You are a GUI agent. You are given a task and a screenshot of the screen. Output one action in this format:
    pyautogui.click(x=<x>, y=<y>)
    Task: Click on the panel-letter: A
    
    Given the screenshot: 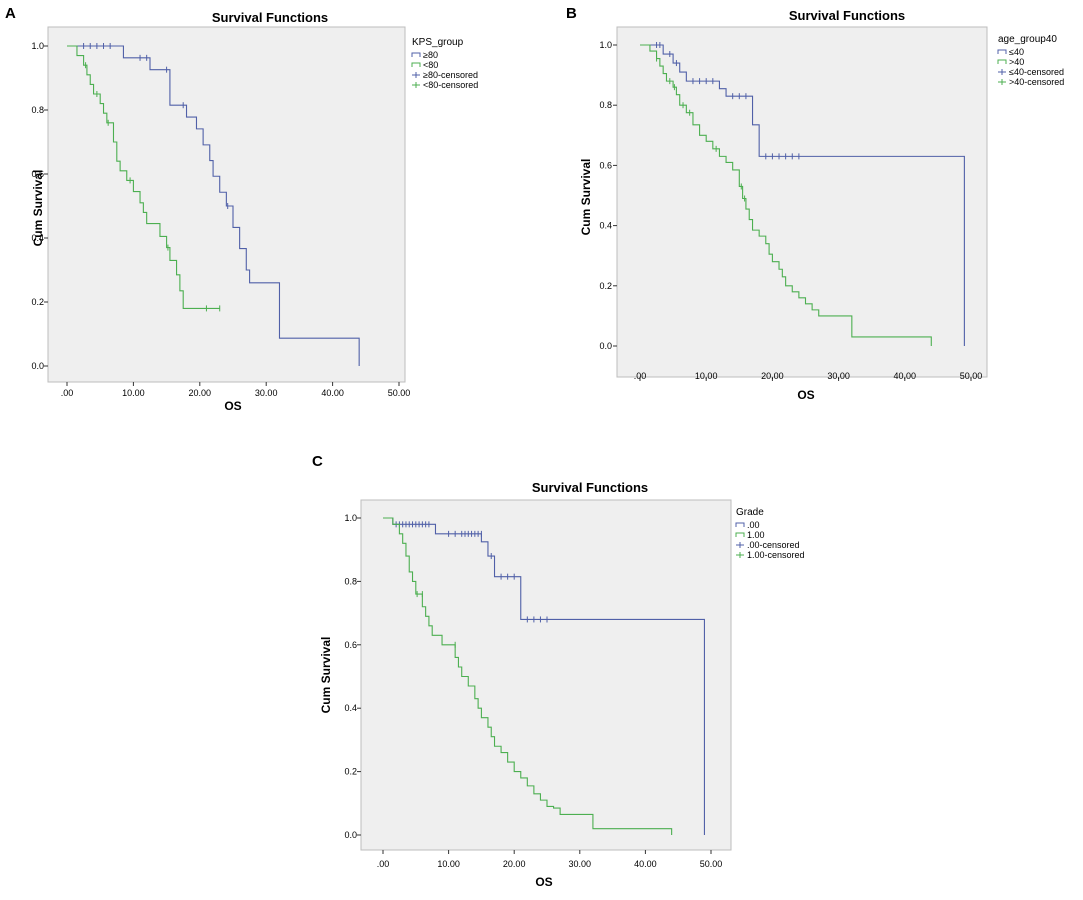 What is the action you would take?
    pyautogui.click(x=10, y=13)
    